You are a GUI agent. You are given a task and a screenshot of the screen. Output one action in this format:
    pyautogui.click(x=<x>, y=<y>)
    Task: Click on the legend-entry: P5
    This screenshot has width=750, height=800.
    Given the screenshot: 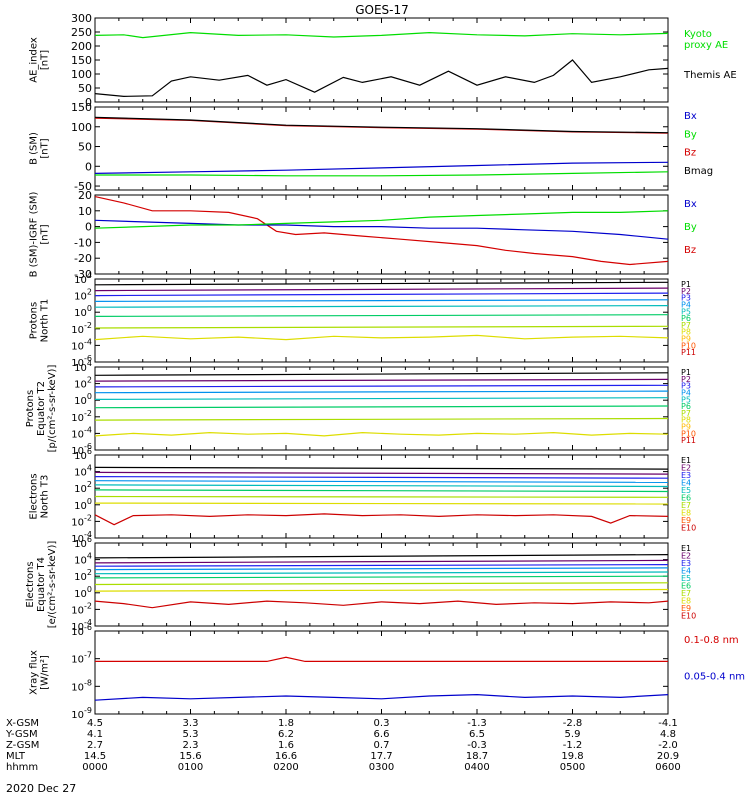 What is the action you would take?
    pyautogui.click(x=686, y=311)
    